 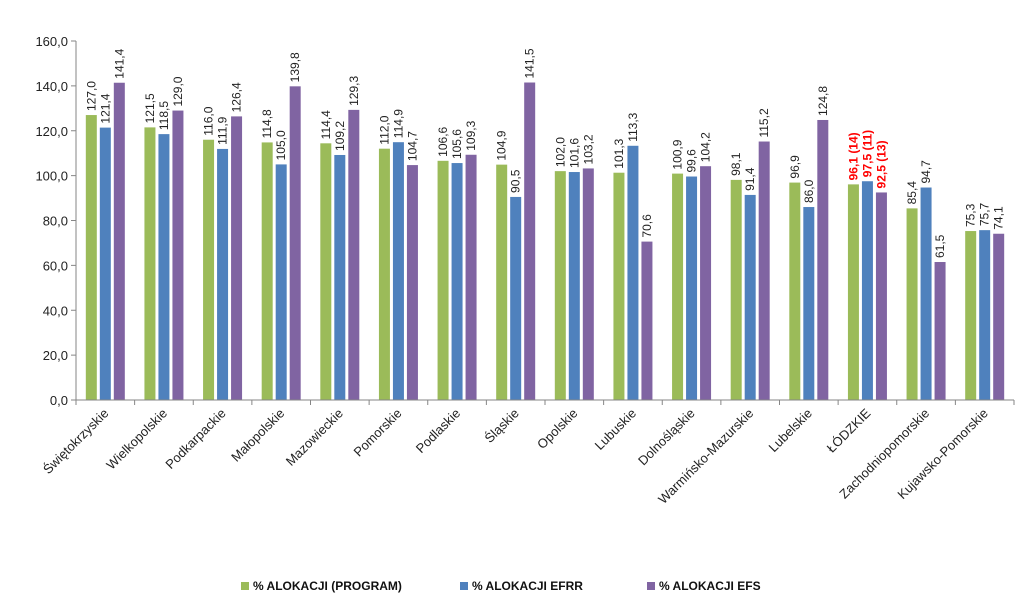 I want to click on data-label: 105,0, so click(x=281, y=145).